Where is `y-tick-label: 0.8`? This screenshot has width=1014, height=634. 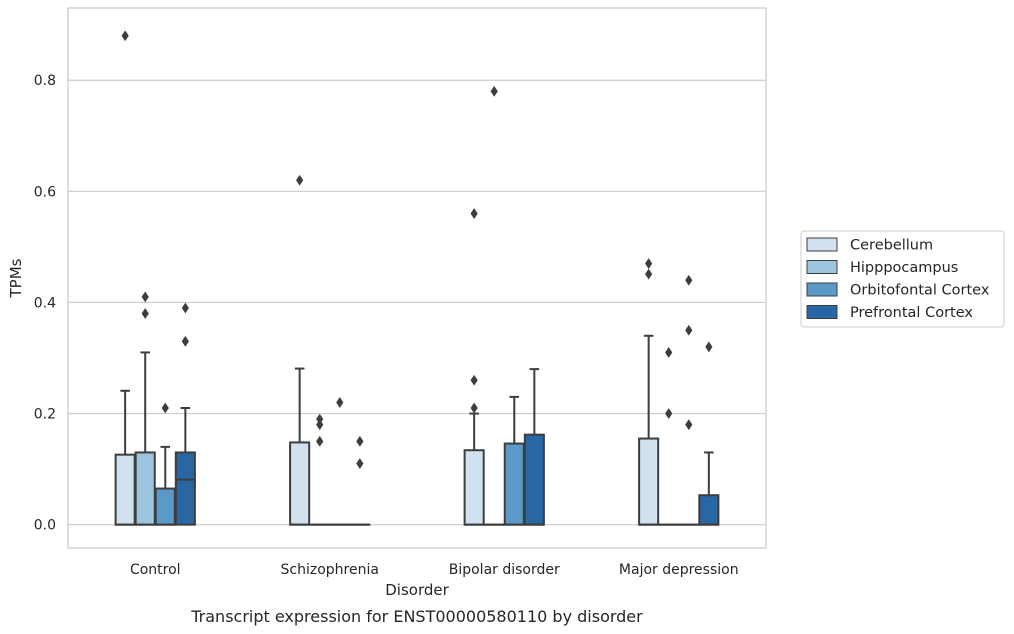 y-tick-label: 0.8 is located at coordinates (45, 81).